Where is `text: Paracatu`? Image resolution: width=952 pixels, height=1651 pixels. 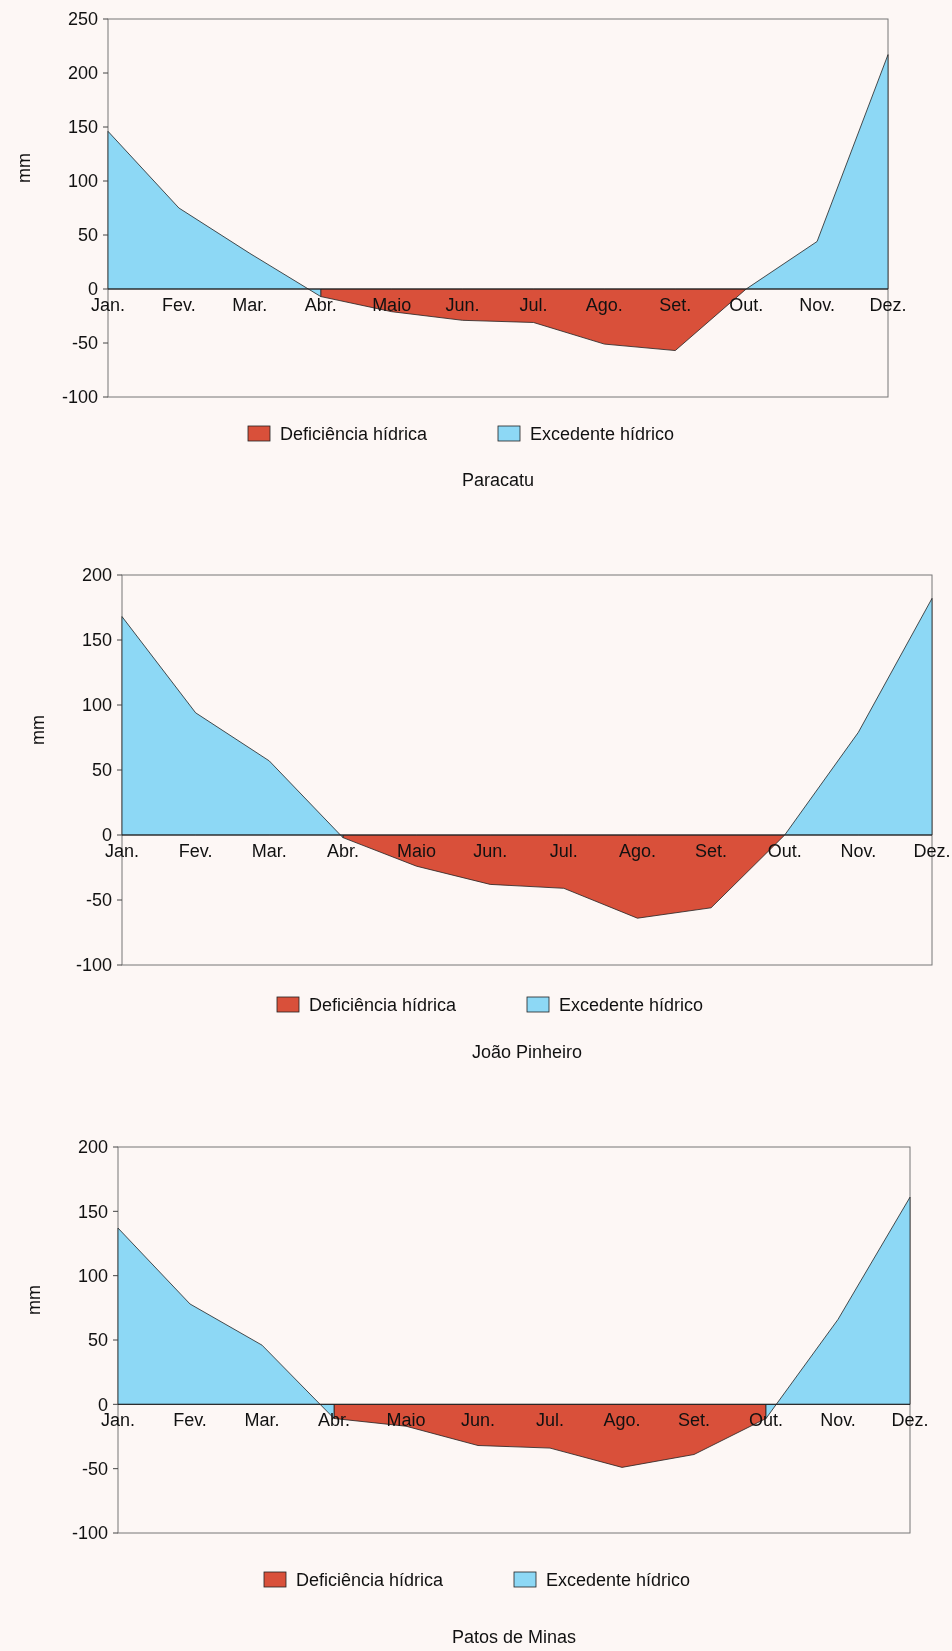 text: Paracatu is located at coordinates (498, 480).